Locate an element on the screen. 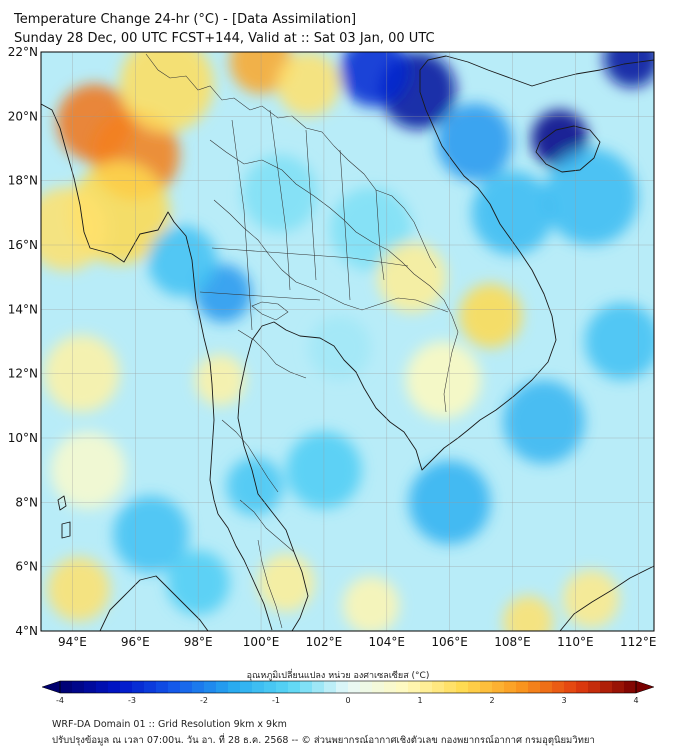  lat-tick-label: 16°N is located at coordinates (23, 245).